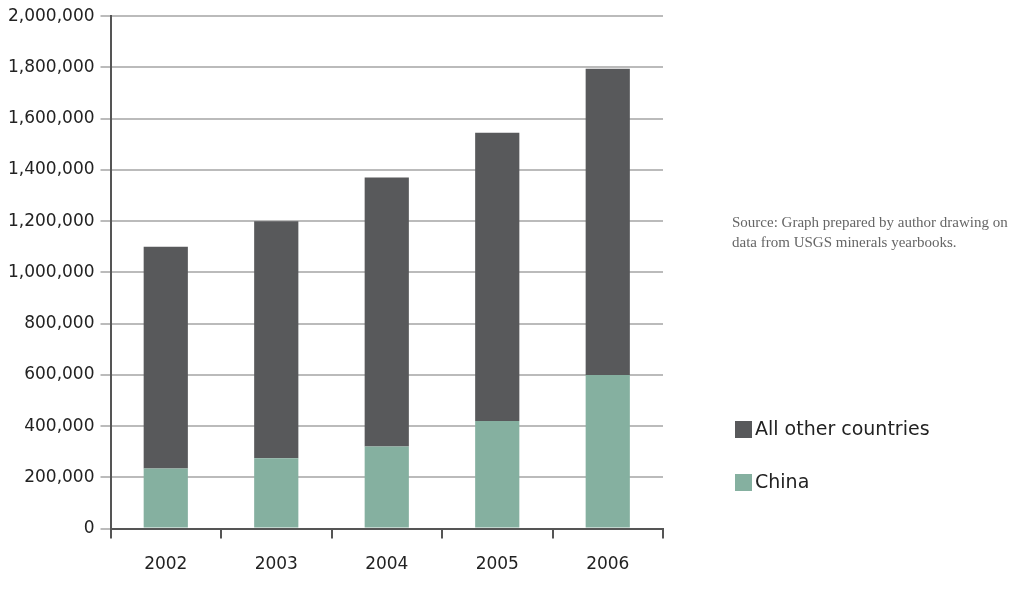 This screenshot has height=601, width=1028. Describe the element at coordinates (51, 117) in the screenshot. I see `y-tick-label: 1,600,000` at that location.